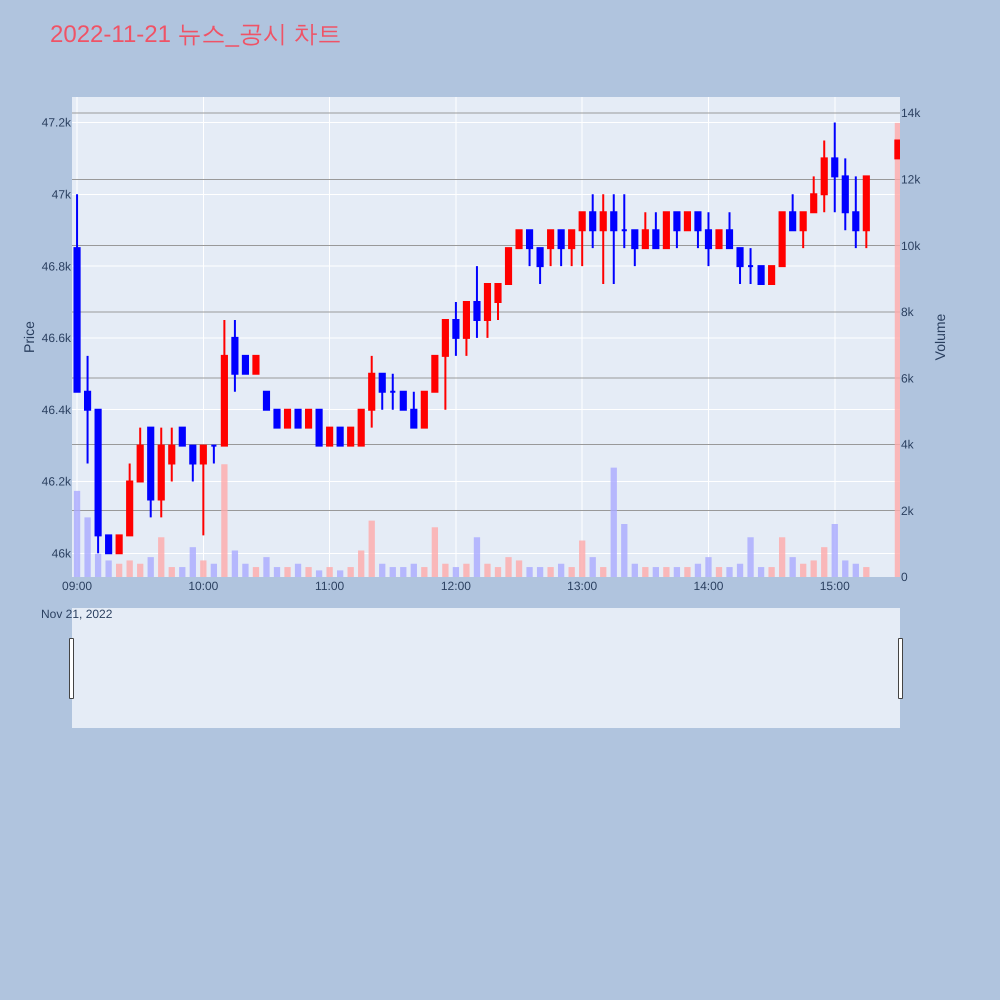 Image resolution: width=1000 pixels, height=1000 pixels. I want to click on y-tick-label: 46.2k, so click(57, 481).